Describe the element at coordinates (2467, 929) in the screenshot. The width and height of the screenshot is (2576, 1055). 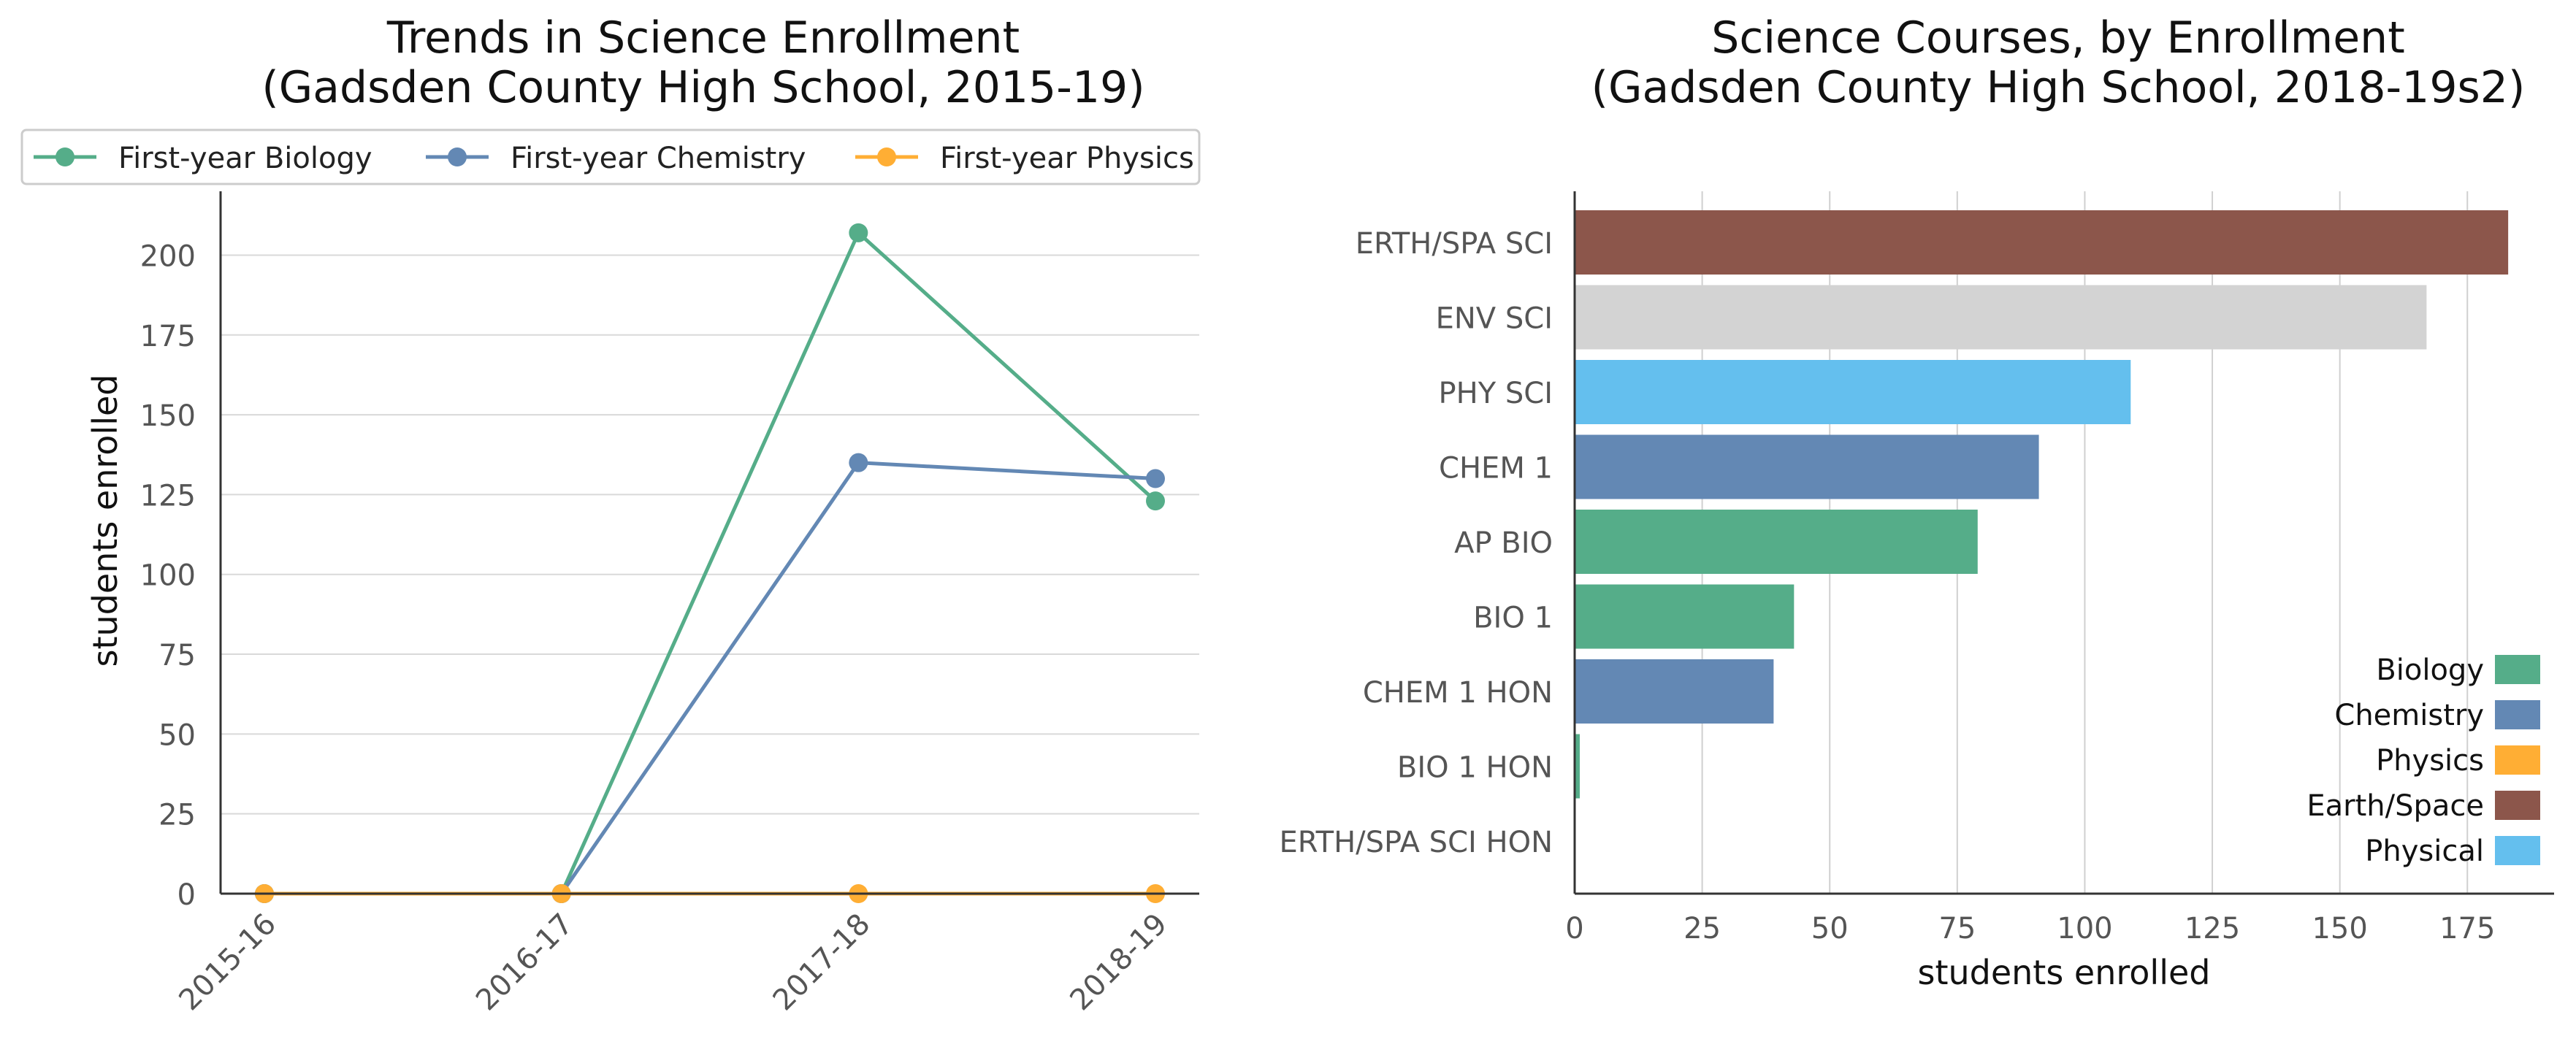
I see `x-tick-label: 175` at that location.